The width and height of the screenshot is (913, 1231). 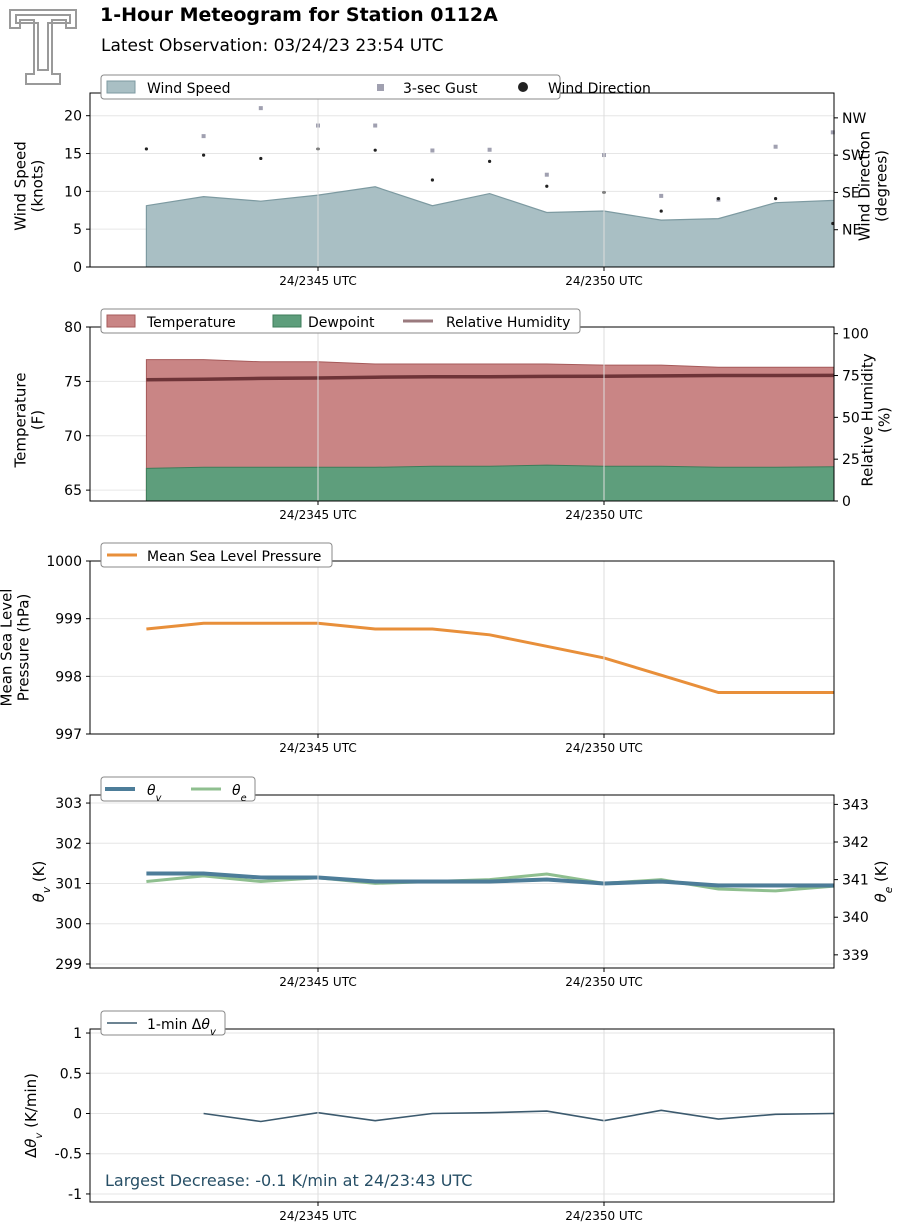 I want to click on theta-y2-tick-label: 339, so click(x=855, y=956).